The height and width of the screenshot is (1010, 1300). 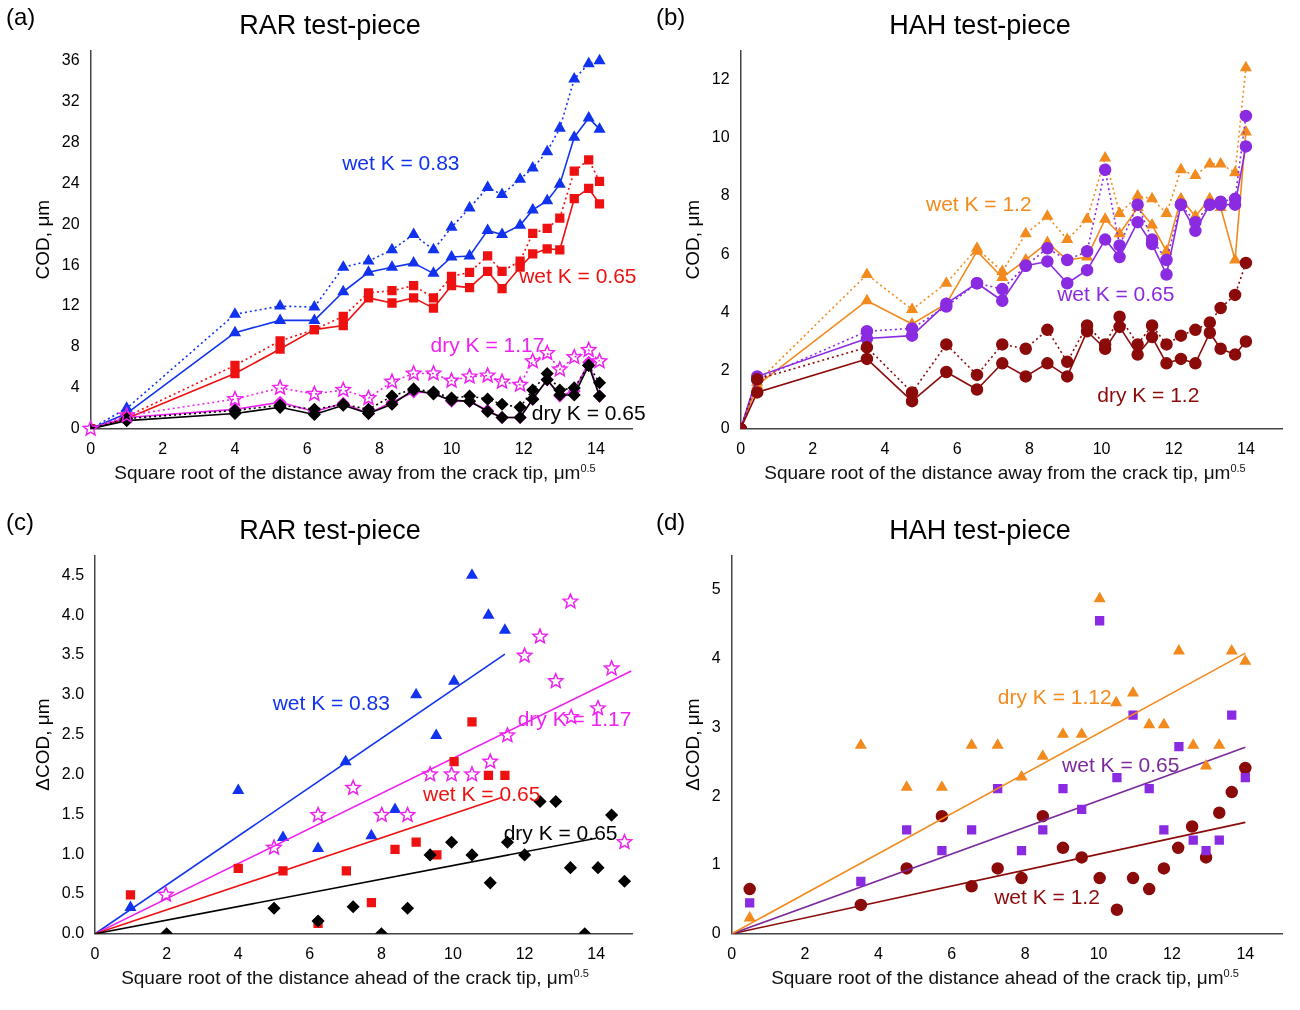 What do you see at coordinates (73, 853) in the screenshot?
I see `y-tick-label: 1.0` at bounding box center [73, 853].